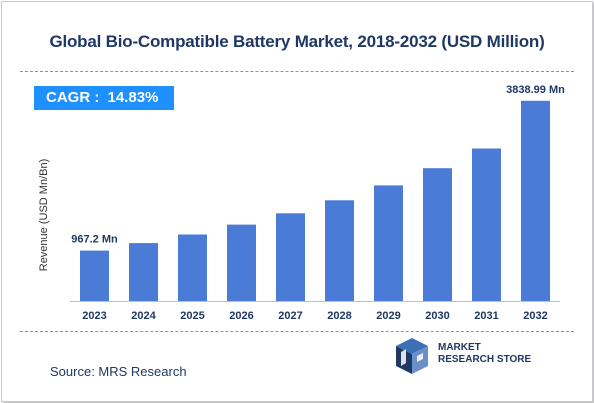  What do you see at coordinates (290, 316) in the screenshot?
I see `x-tick-label-2027: 2027` at bounding box center [290, 316].